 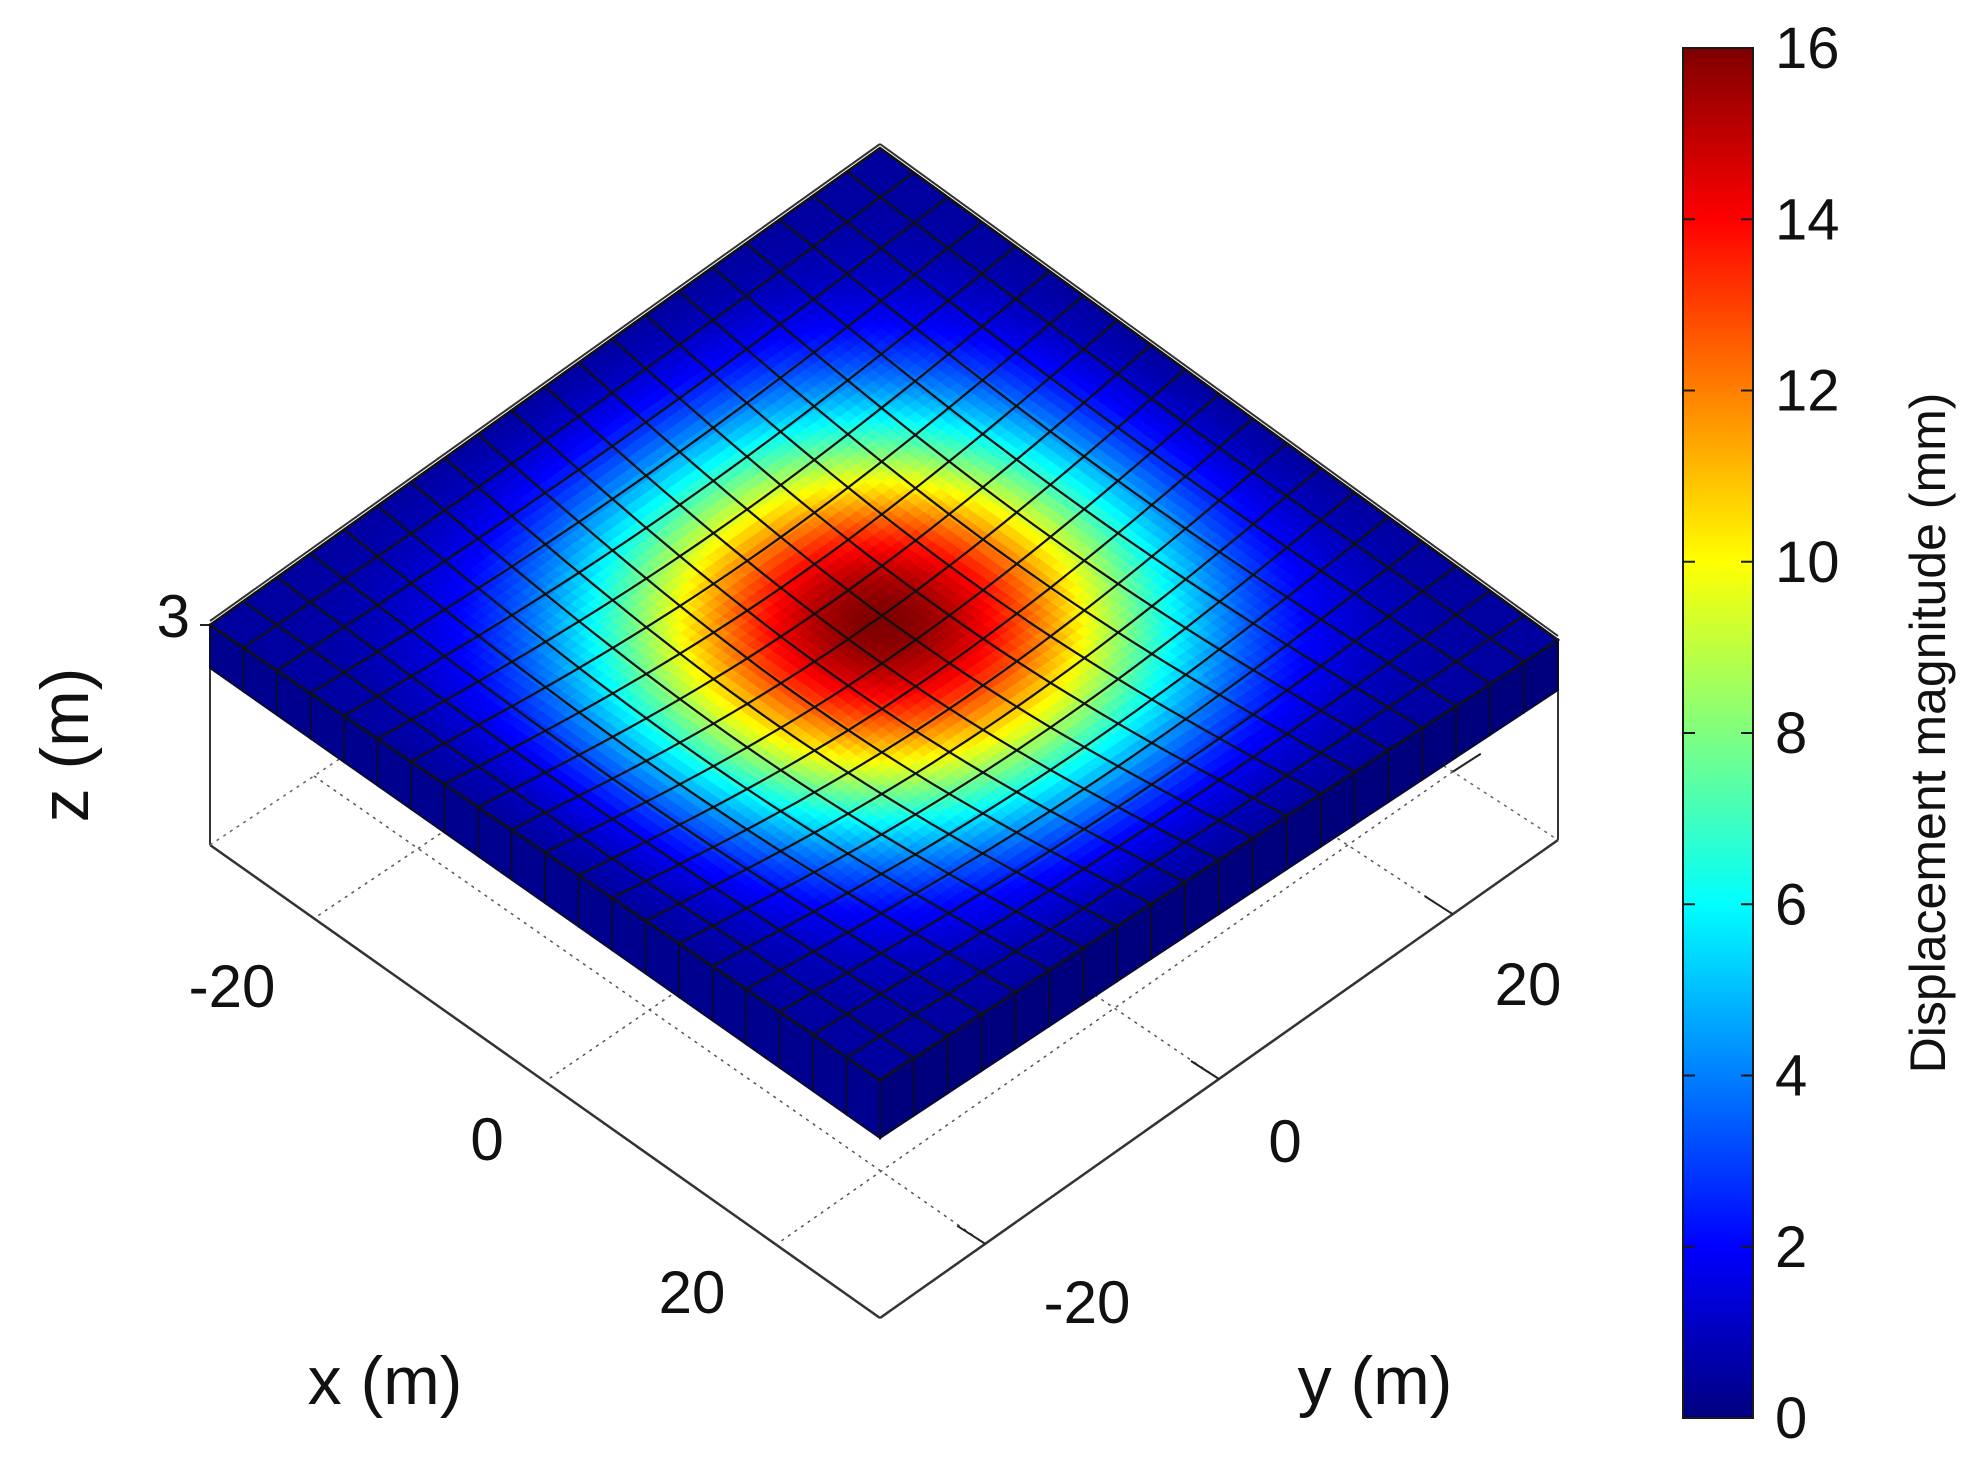 I want to click on y-tick-mark, so click(x=1467, y=762).